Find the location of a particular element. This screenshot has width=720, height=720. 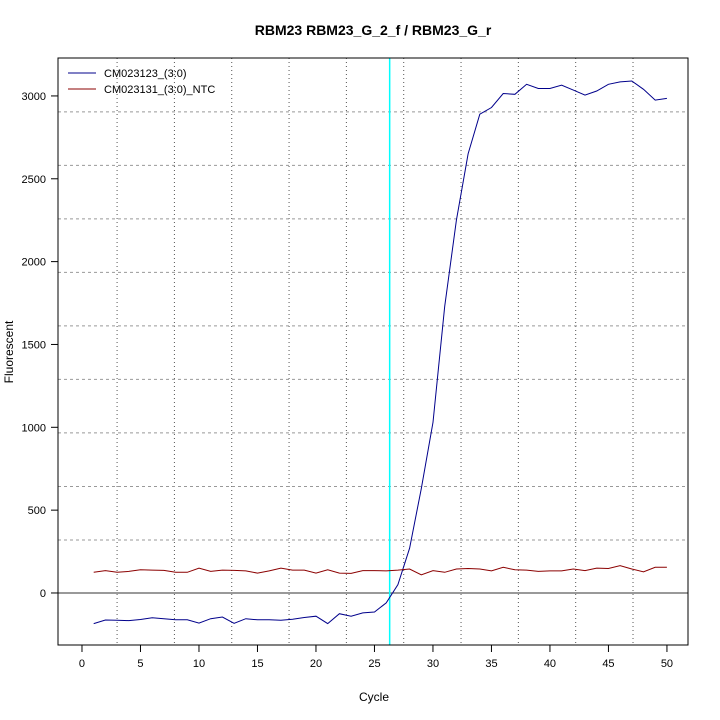

y-tick-label: 0 is located at coordinates (43, 594).